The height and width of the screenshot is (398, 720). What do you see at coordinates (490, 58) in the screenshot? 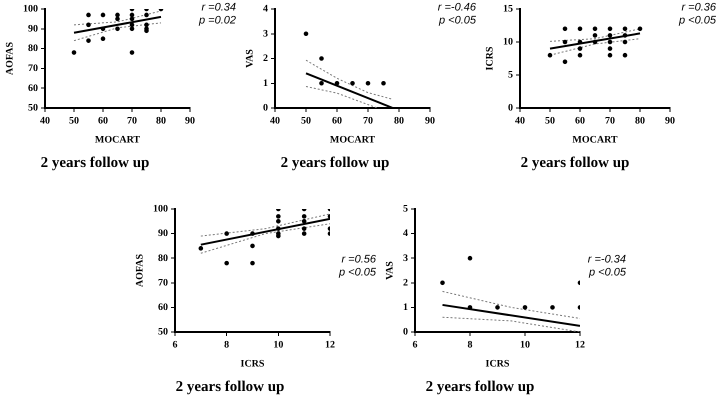
I see `y-axis-title: ICRS` at bounding box center [490, 58].